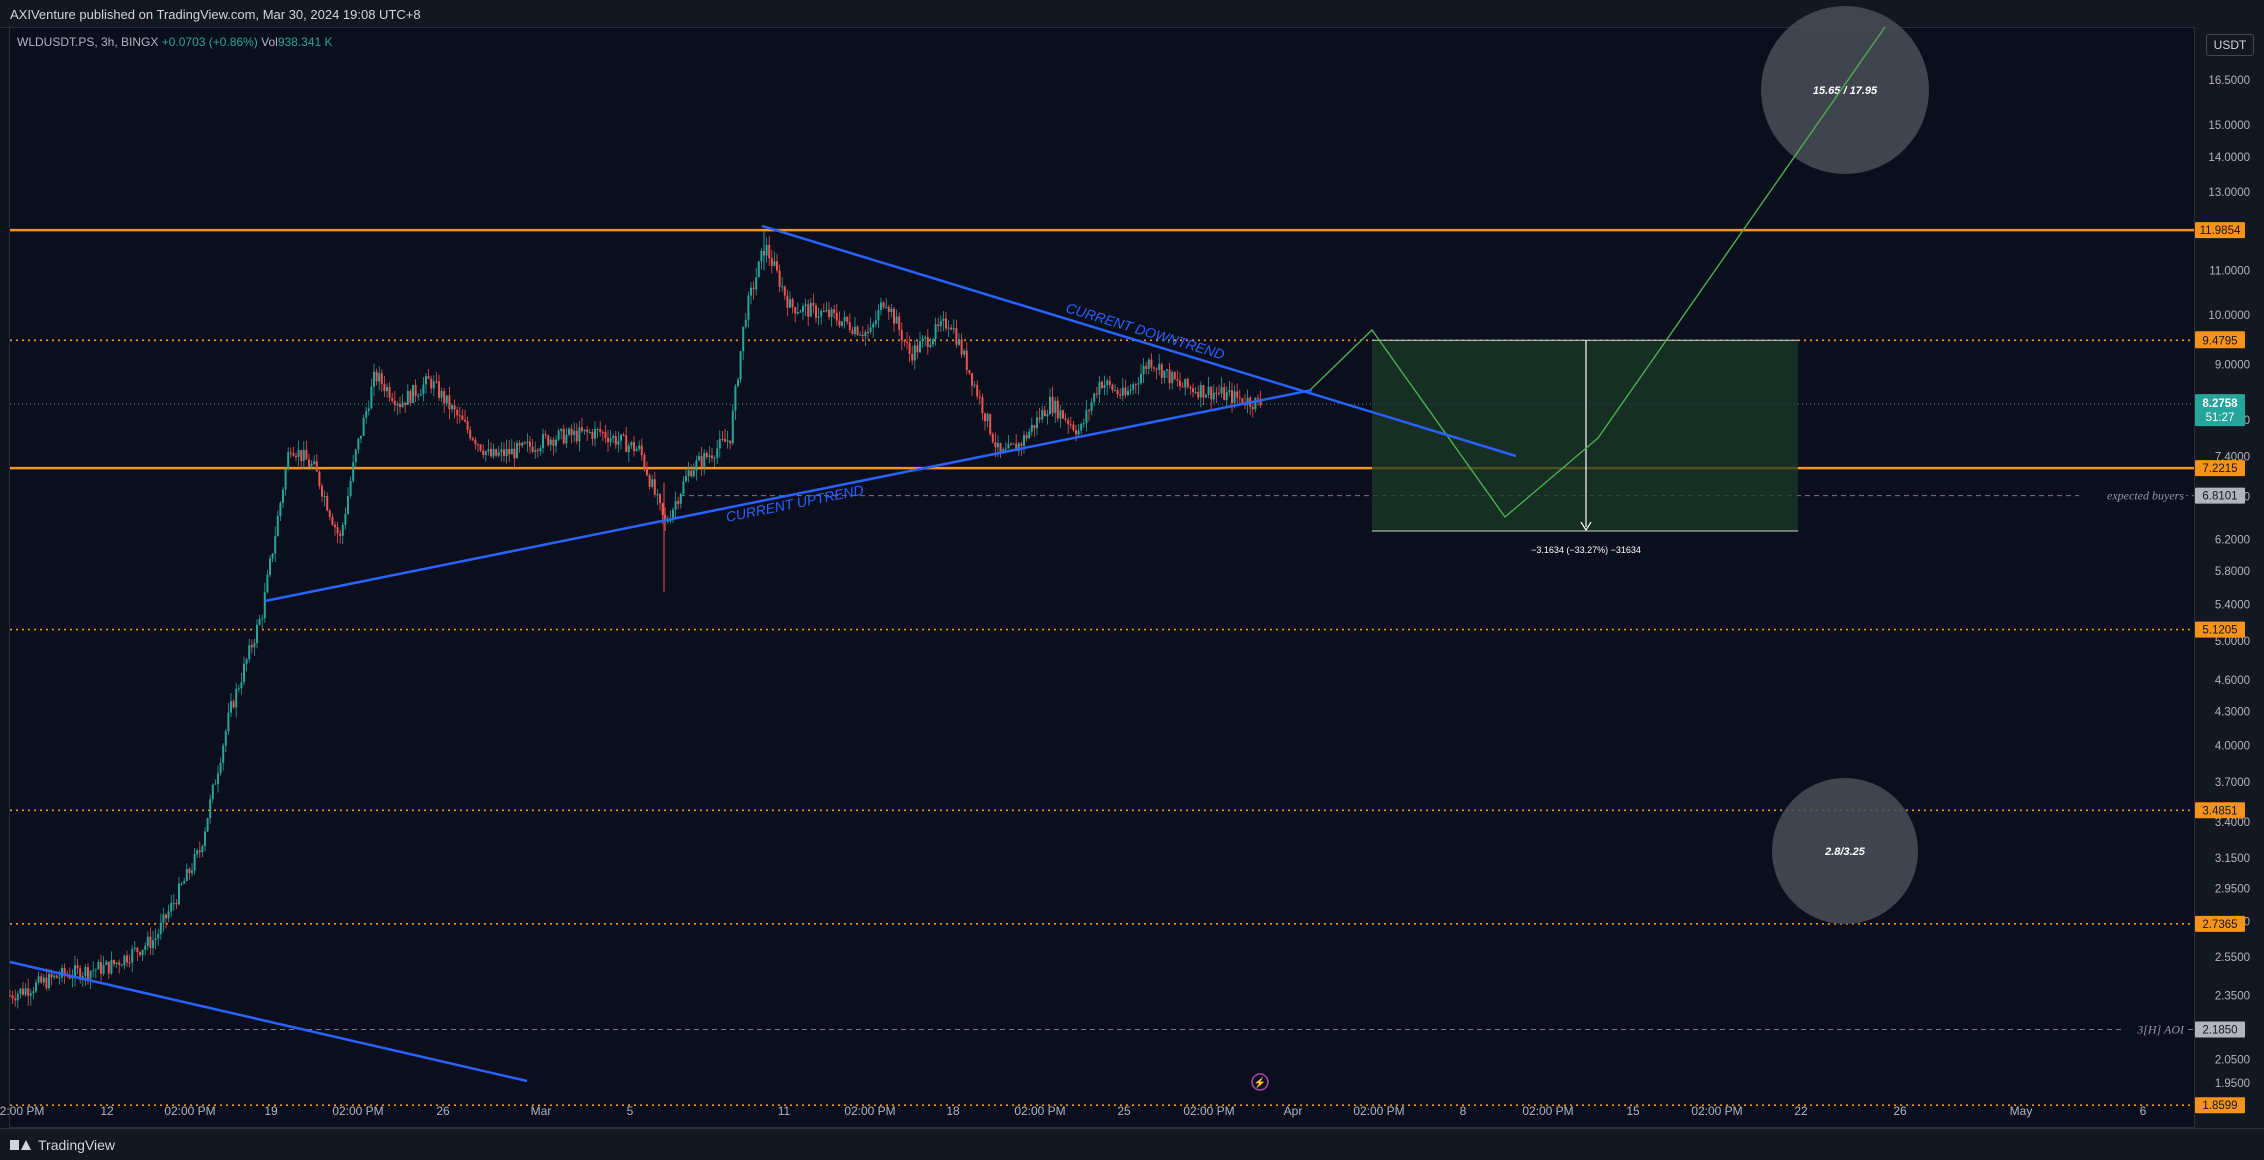  I want to click on level-price-badge-text: 11.9854, so click(2220, 231).